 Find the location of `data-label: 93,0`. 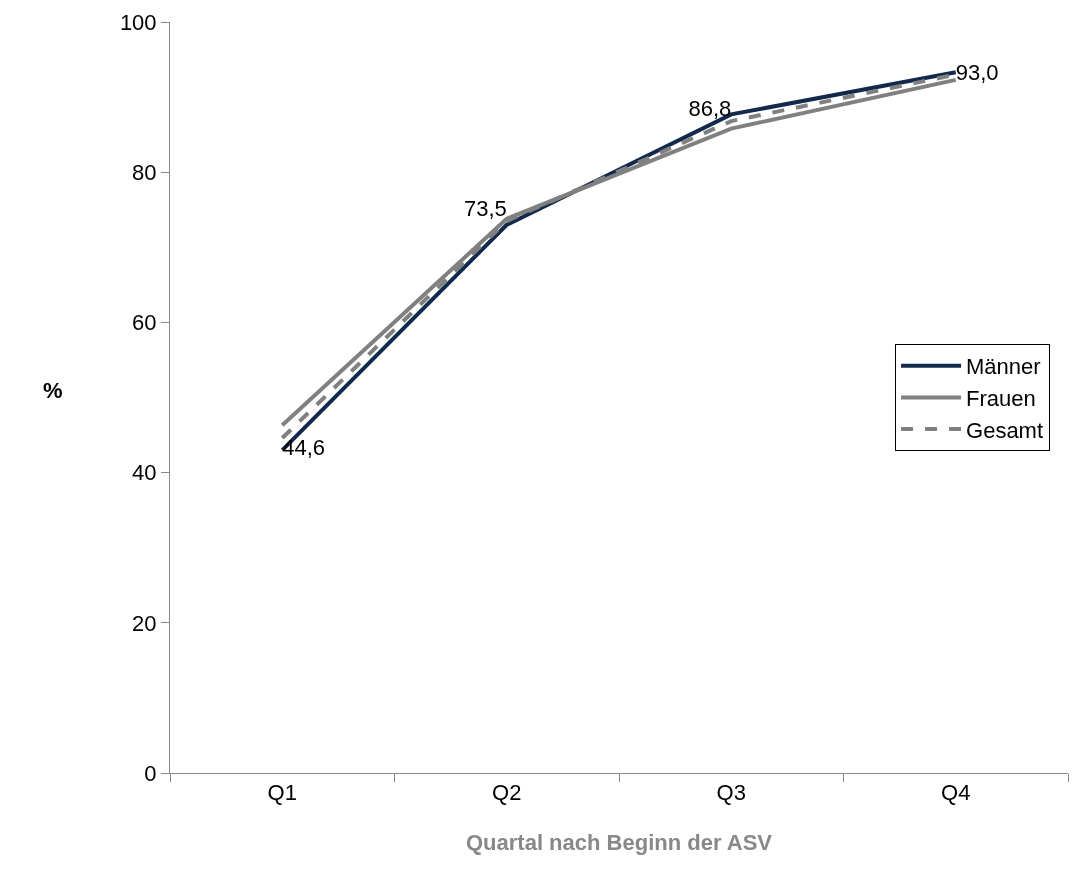

data-label: 93,0 is located at coordinates (977, 73).